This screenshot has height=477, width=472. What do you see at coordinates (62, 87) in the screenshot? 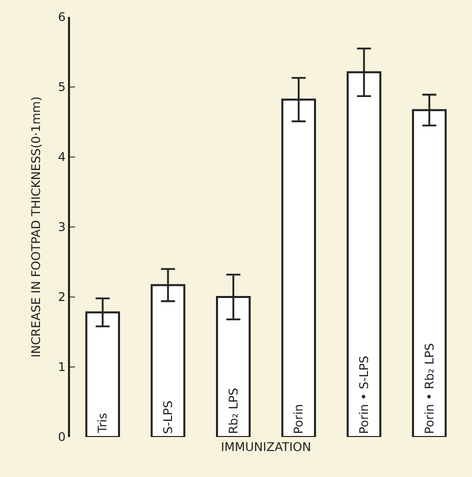
I see `y-tick-label: 5` at bounding box center [62, 87].